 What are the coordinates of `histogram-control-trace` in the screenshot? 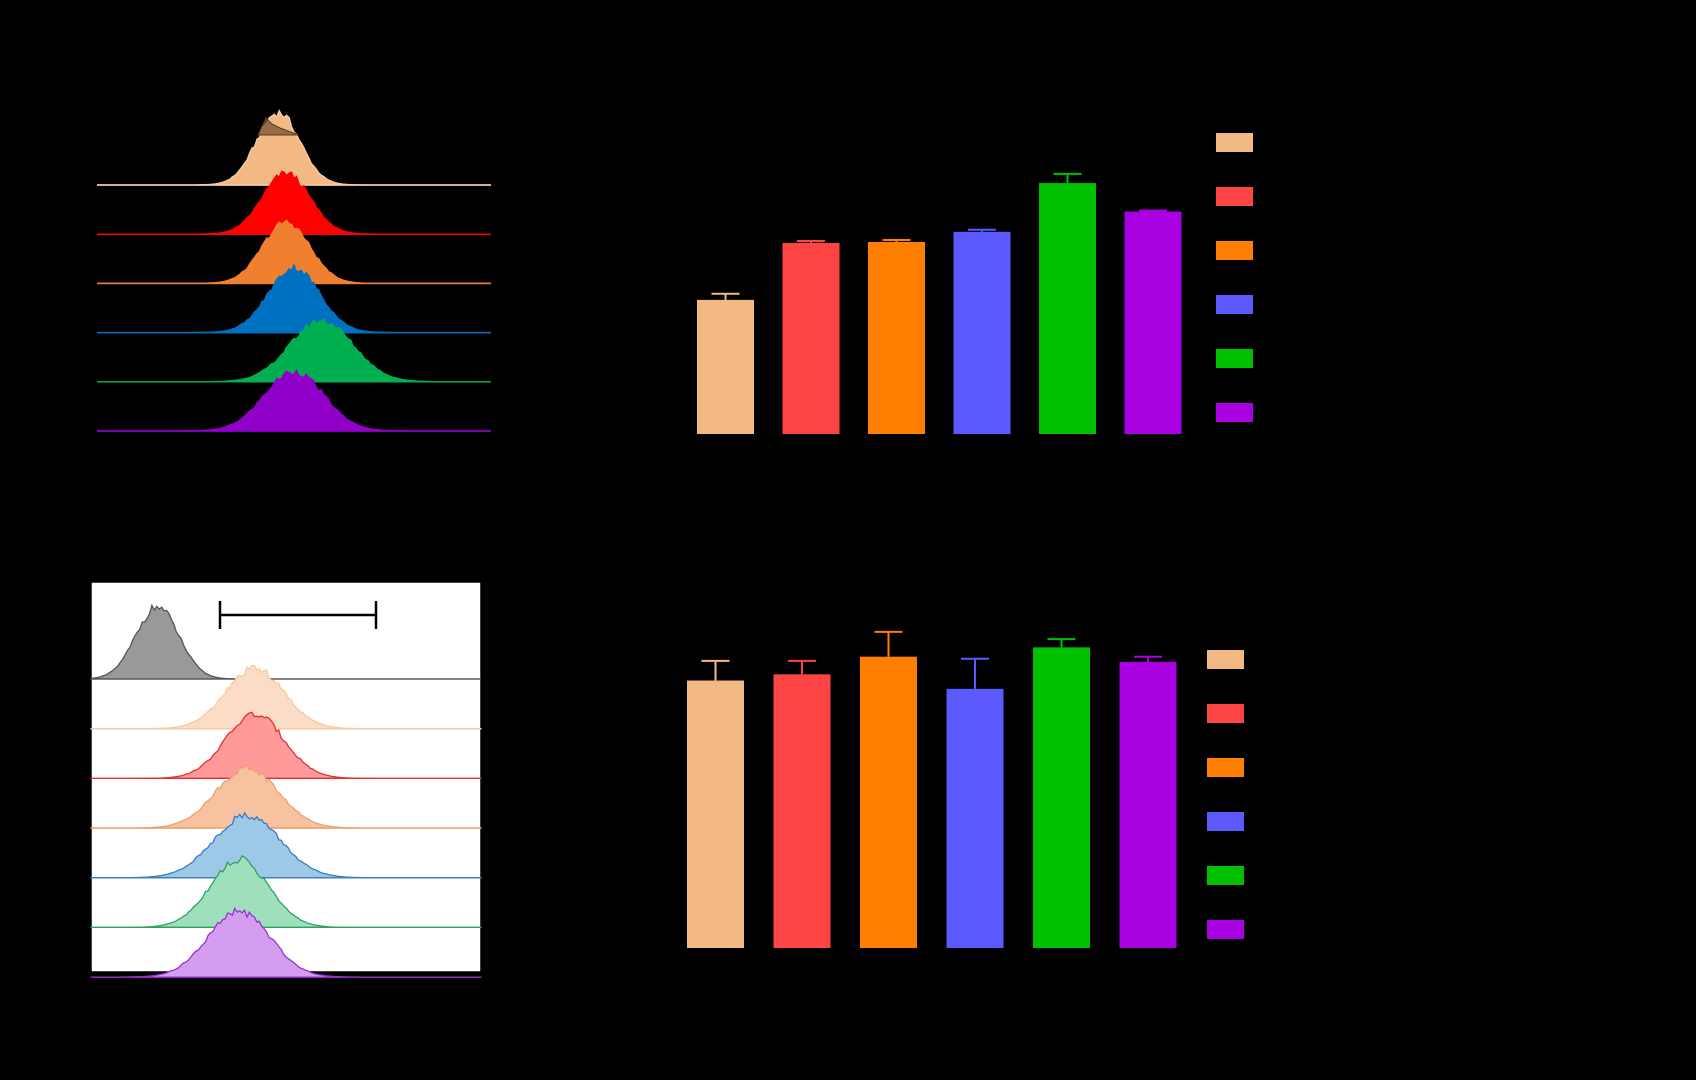 It's located at (285, 641).